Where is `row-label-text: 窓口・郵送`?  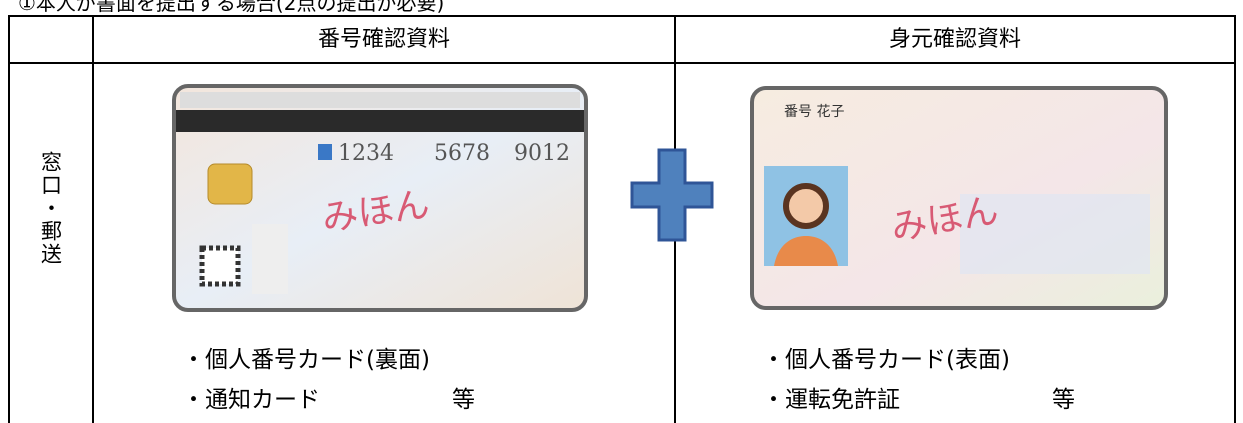
row-label-text: 窓口・郵送 is located at coordinates (50, 208).